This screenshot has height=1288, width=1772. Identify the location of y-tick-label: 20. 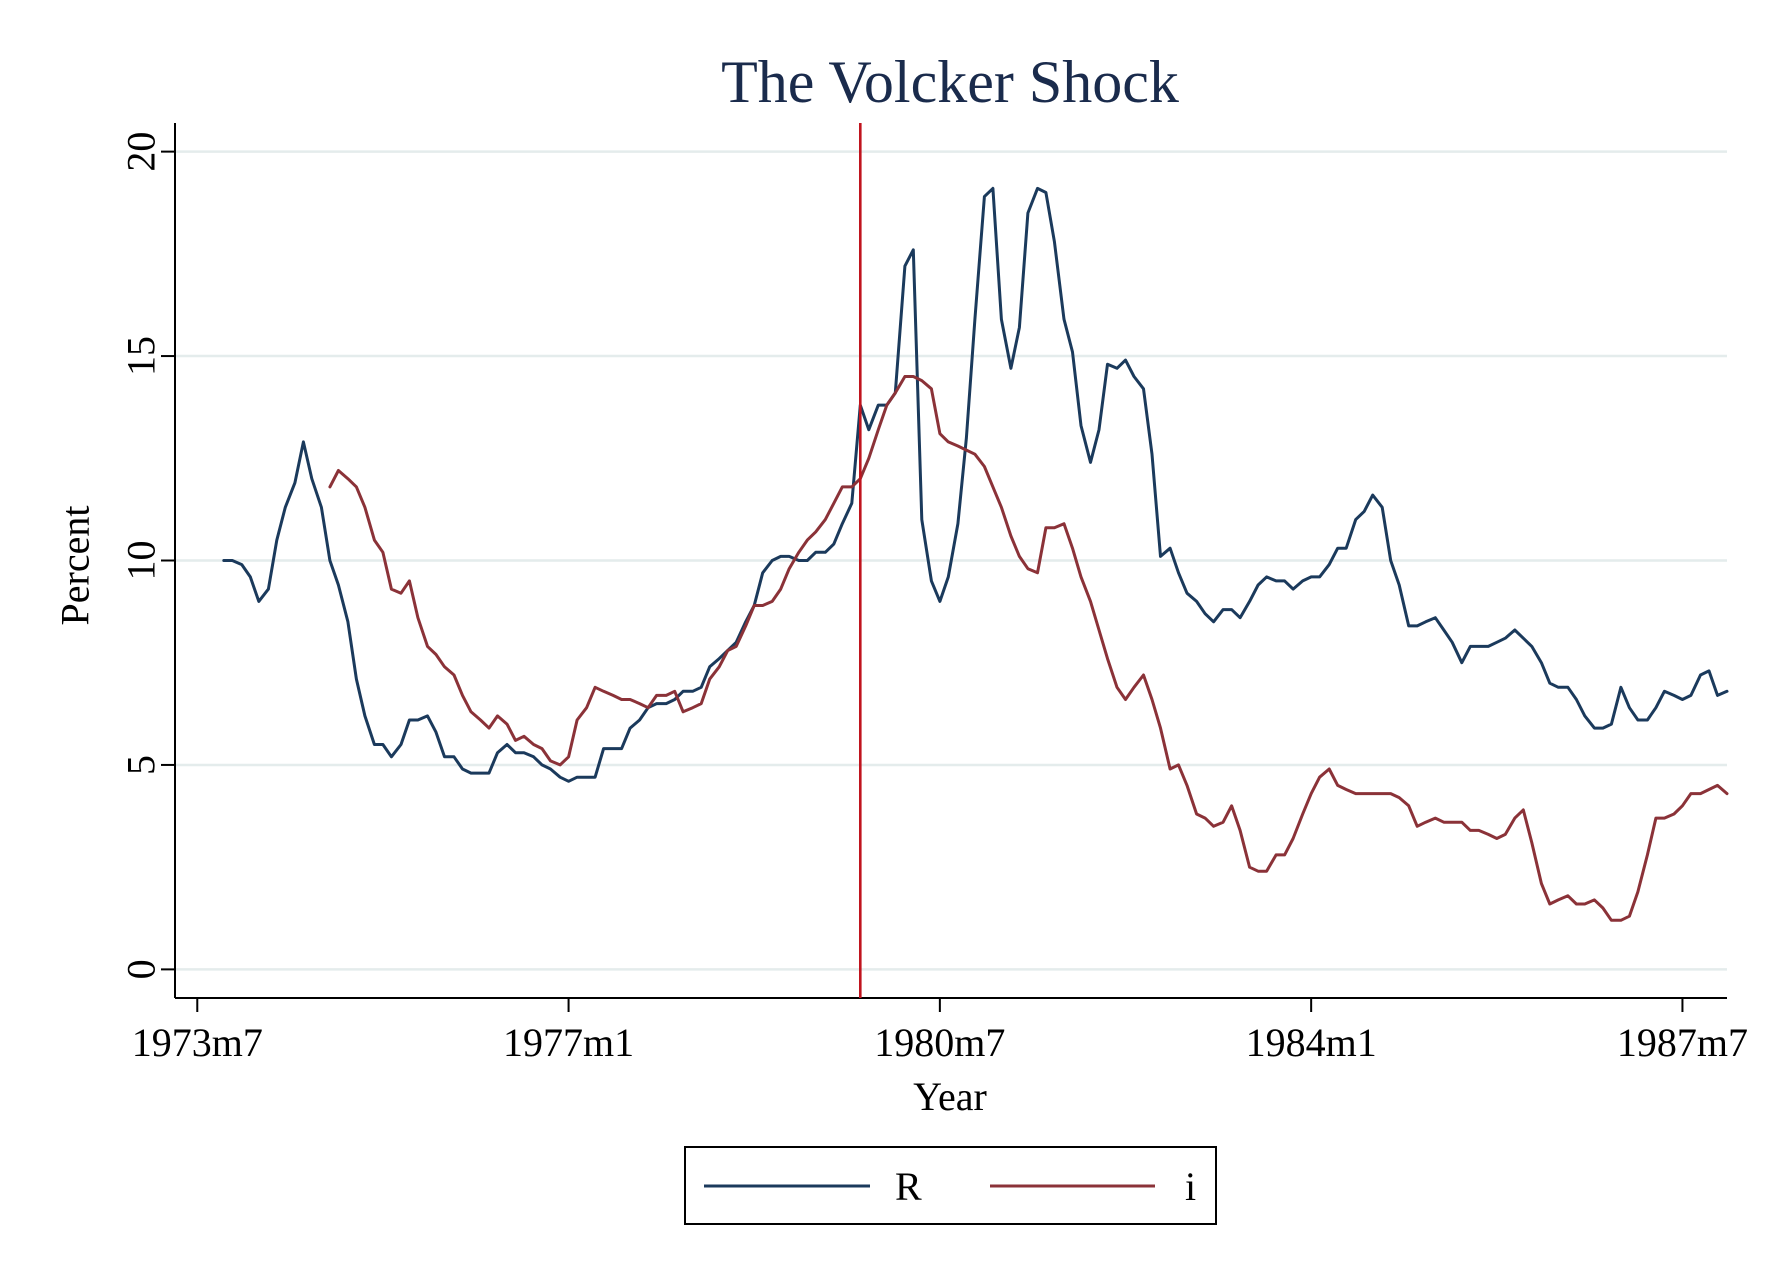
(141, 152).